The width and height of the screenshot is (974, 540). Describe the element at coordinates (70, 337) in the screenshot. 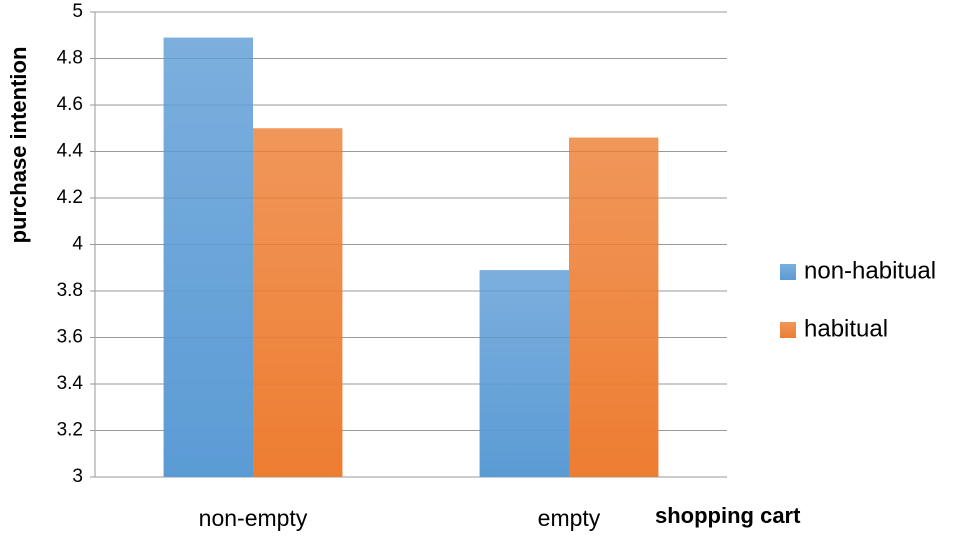

I see `y-tick-label: 3.6` at that location.